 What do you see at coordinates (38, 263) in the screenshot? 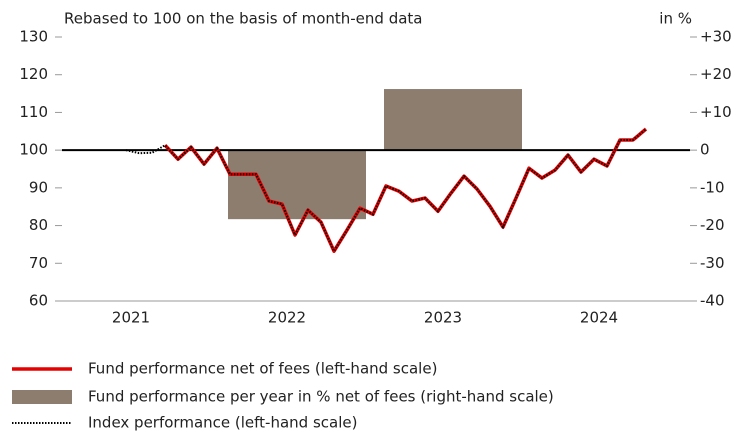
I see `y-tick-label: 70` at bounding box center [38, 263].